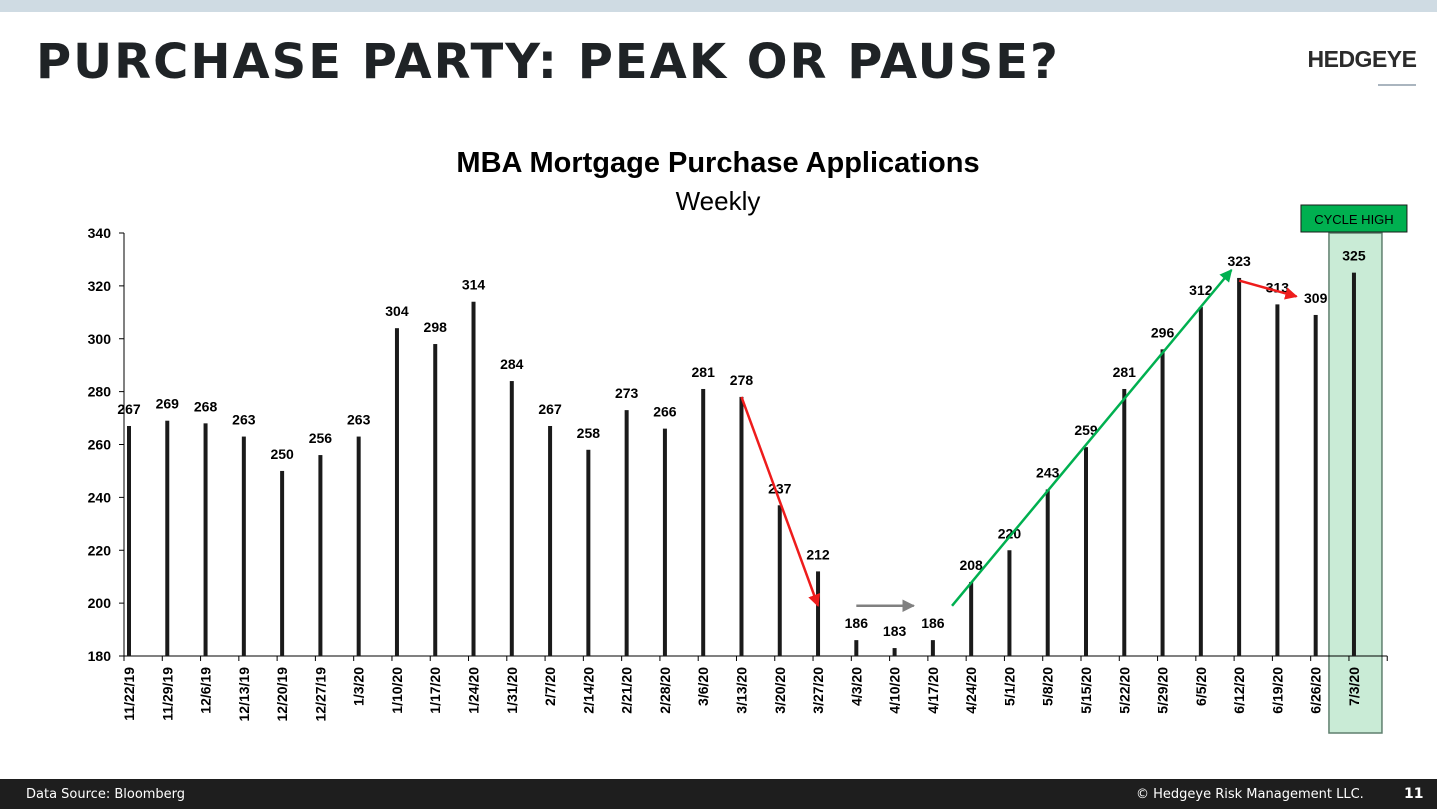 Image resolution: width=1437 pixels, height=809 pixels. I want to click on bar-value-label: 183, so click(895, 631).